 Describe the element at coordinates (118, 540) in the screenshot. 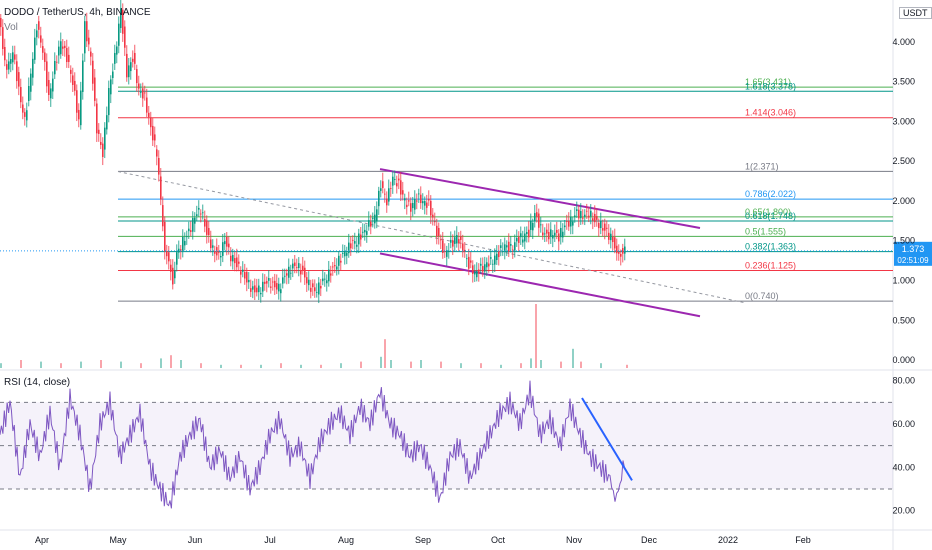

I see `time-tick-label: May` at that location.